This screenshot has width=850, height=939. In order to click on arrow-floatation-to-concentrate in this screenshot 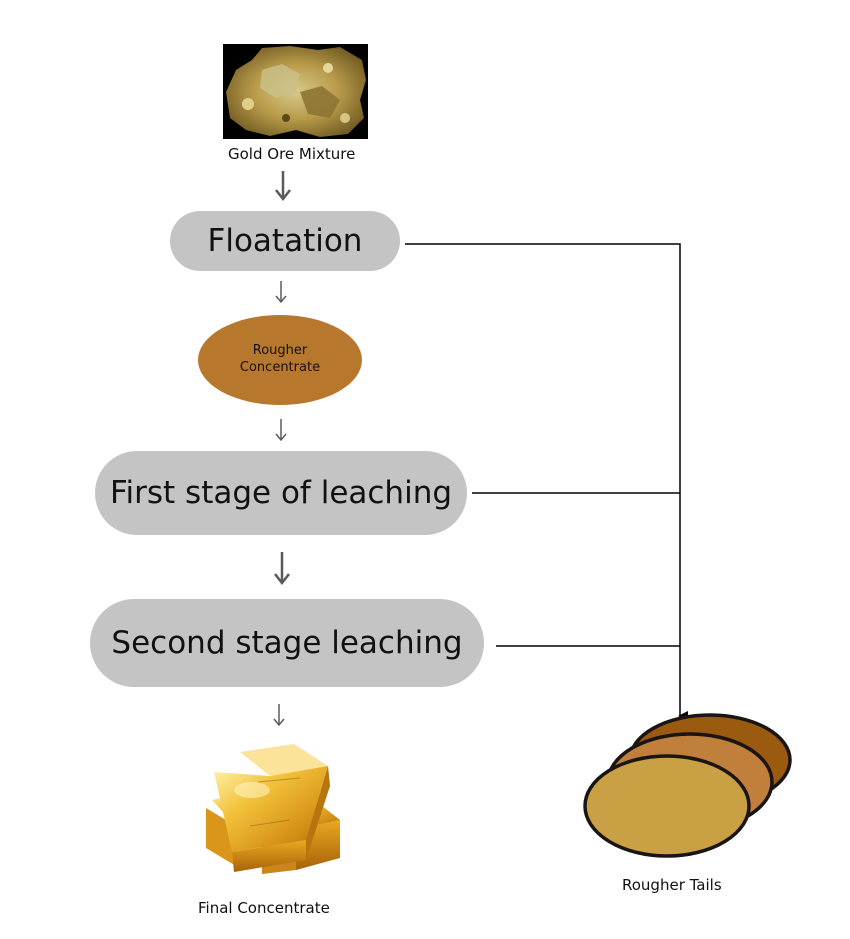, I will do `click(281, 292)`.